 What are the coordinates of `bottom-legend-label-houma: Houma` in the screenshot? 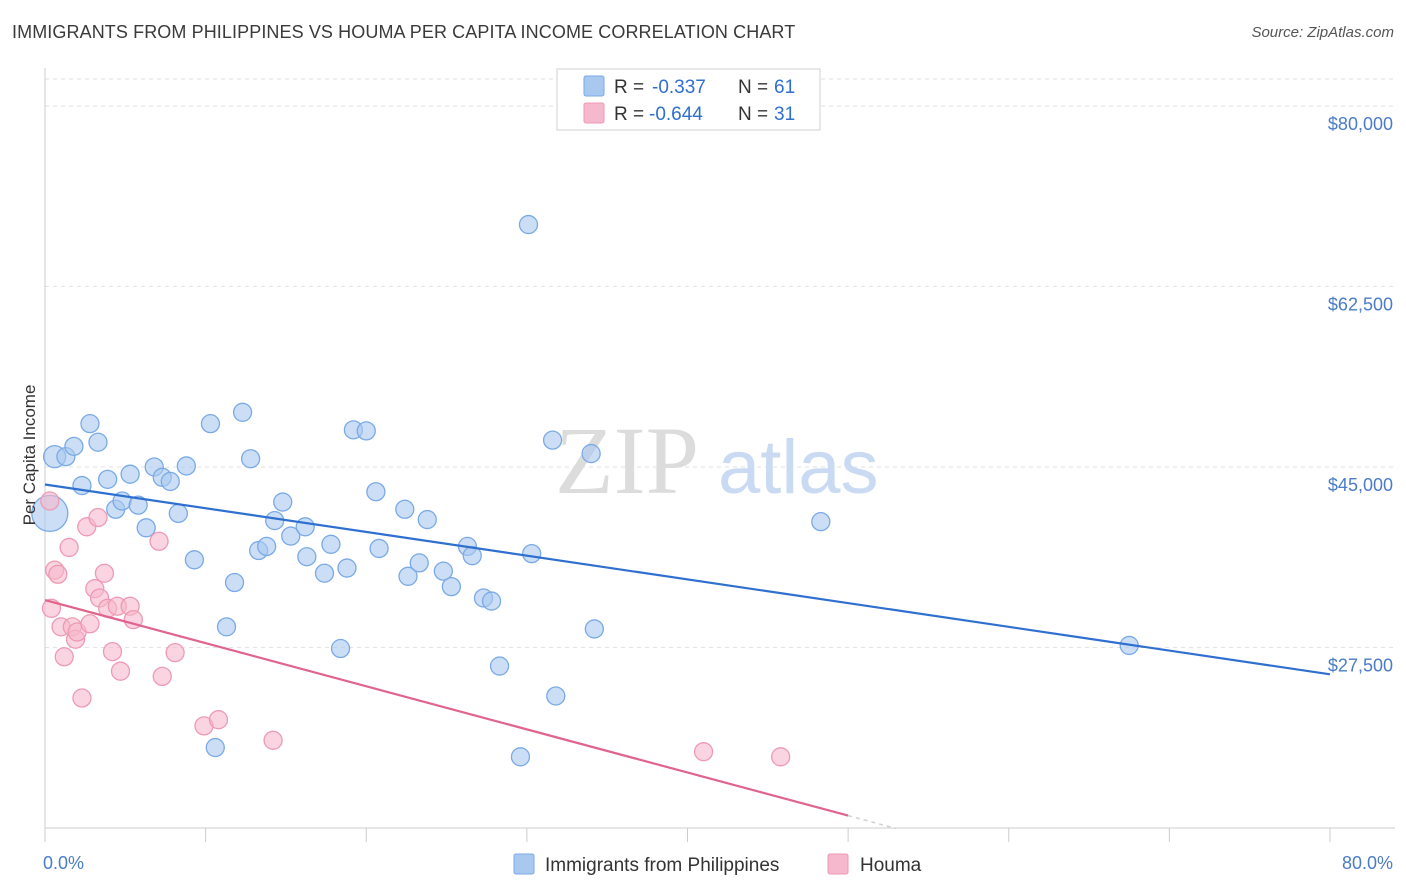 It's located at (891, 865).